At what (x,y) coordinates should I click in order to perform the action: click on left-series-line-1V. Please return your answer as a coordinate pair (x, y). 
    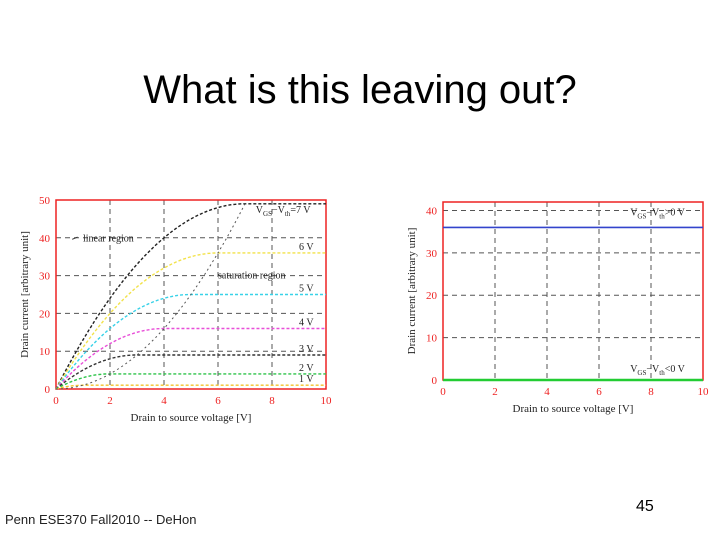
    Looking at the image, I should click on (190, 387).